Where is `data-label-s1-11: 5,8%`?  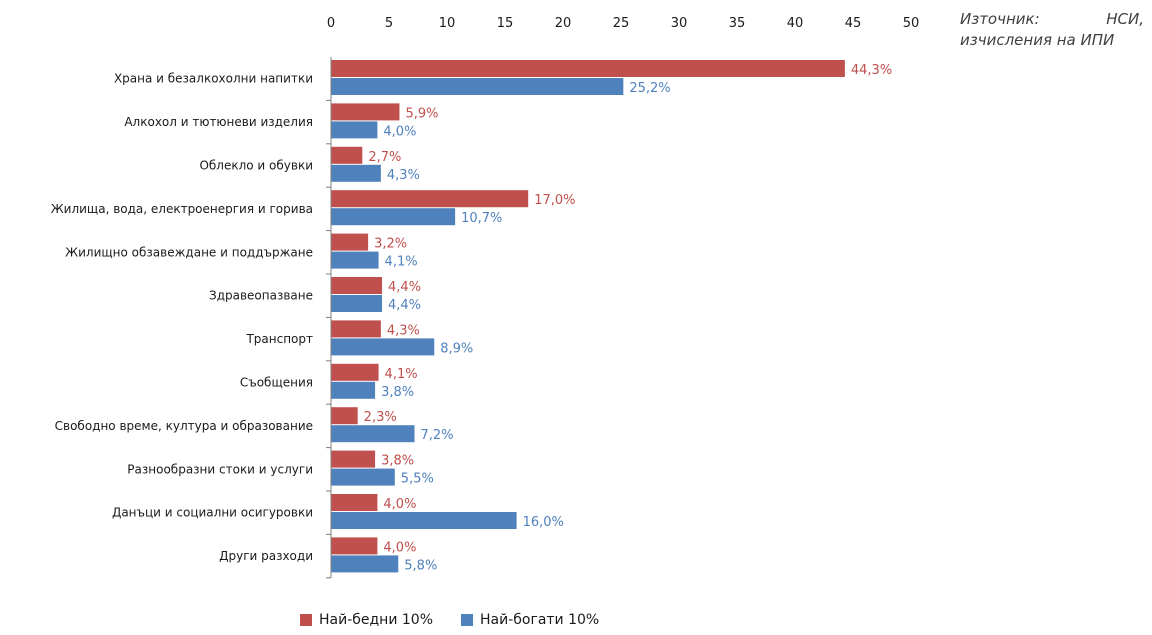
data-label-s1-11: 5,8% is located at coordinates (420, 565).